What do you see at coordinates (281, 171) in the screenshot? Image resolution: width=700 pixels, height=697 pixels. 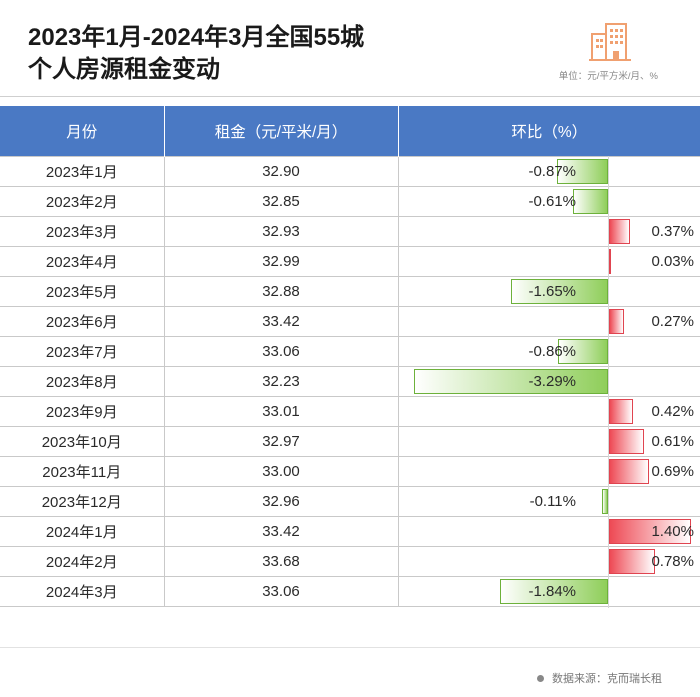 I see `rent-cell: 32.90` at bounding box center [281, 171].